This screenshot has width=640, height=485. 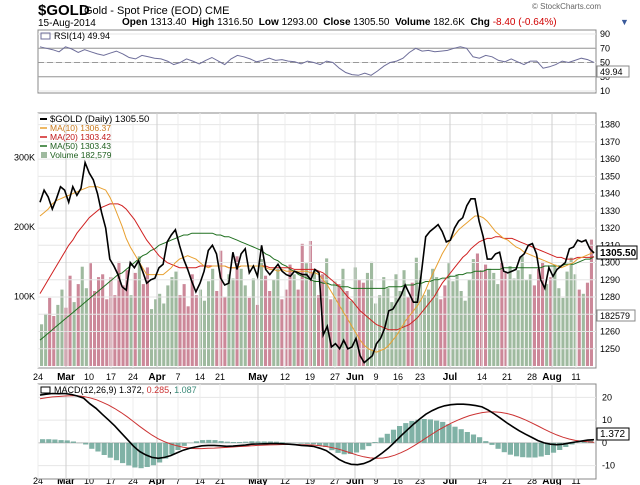 What do you see at coordinates (258, 377) in the screenshot?
I see `x-tick-label: May` at bounding box center [258, 377].